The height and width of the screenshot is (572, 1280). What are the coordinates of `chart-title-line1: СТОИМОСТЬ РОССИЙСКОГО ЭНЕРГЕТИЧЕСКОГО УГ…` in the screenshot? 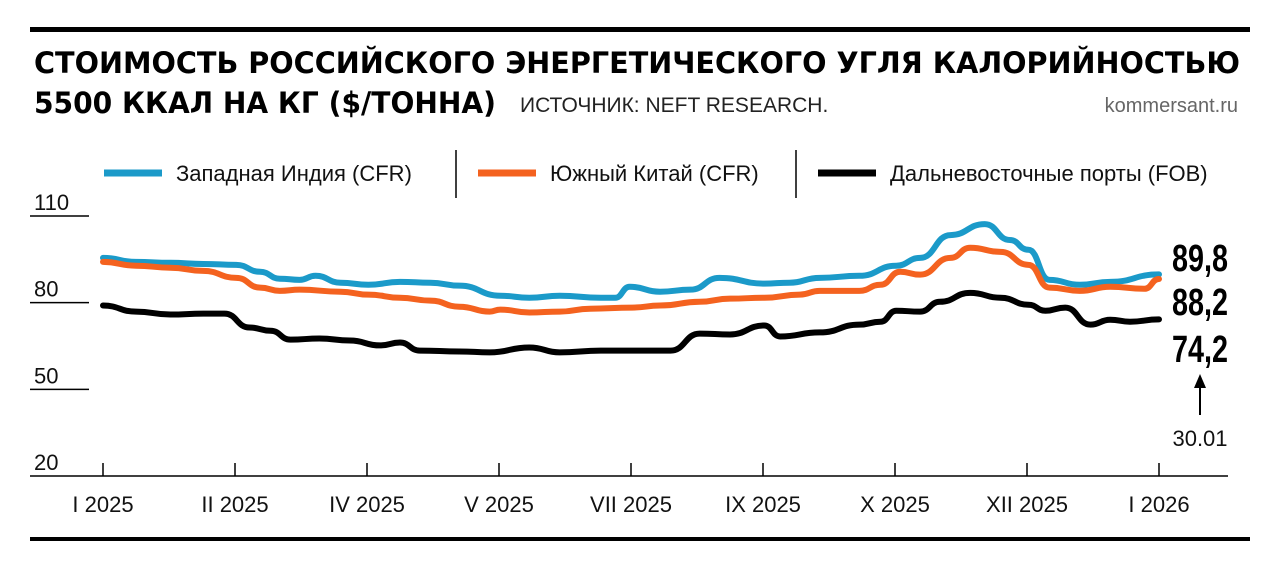 It's located at (637, 63).